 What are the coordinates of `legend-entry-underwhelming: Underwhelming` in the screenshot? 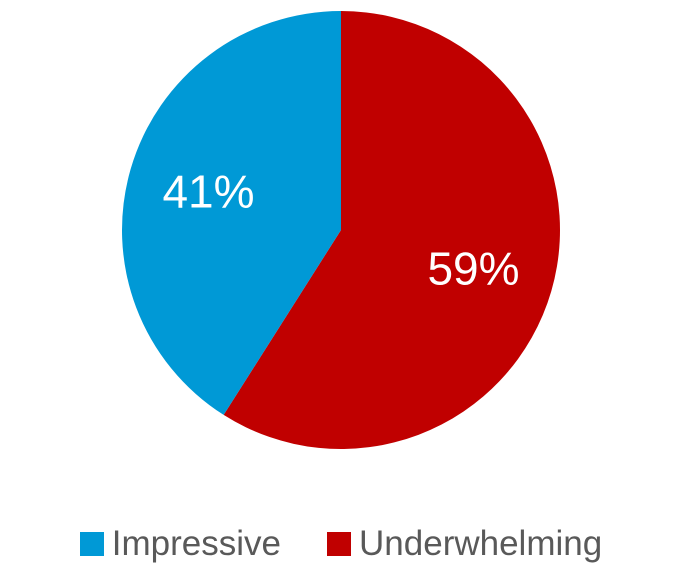 It's located at (464, 544).